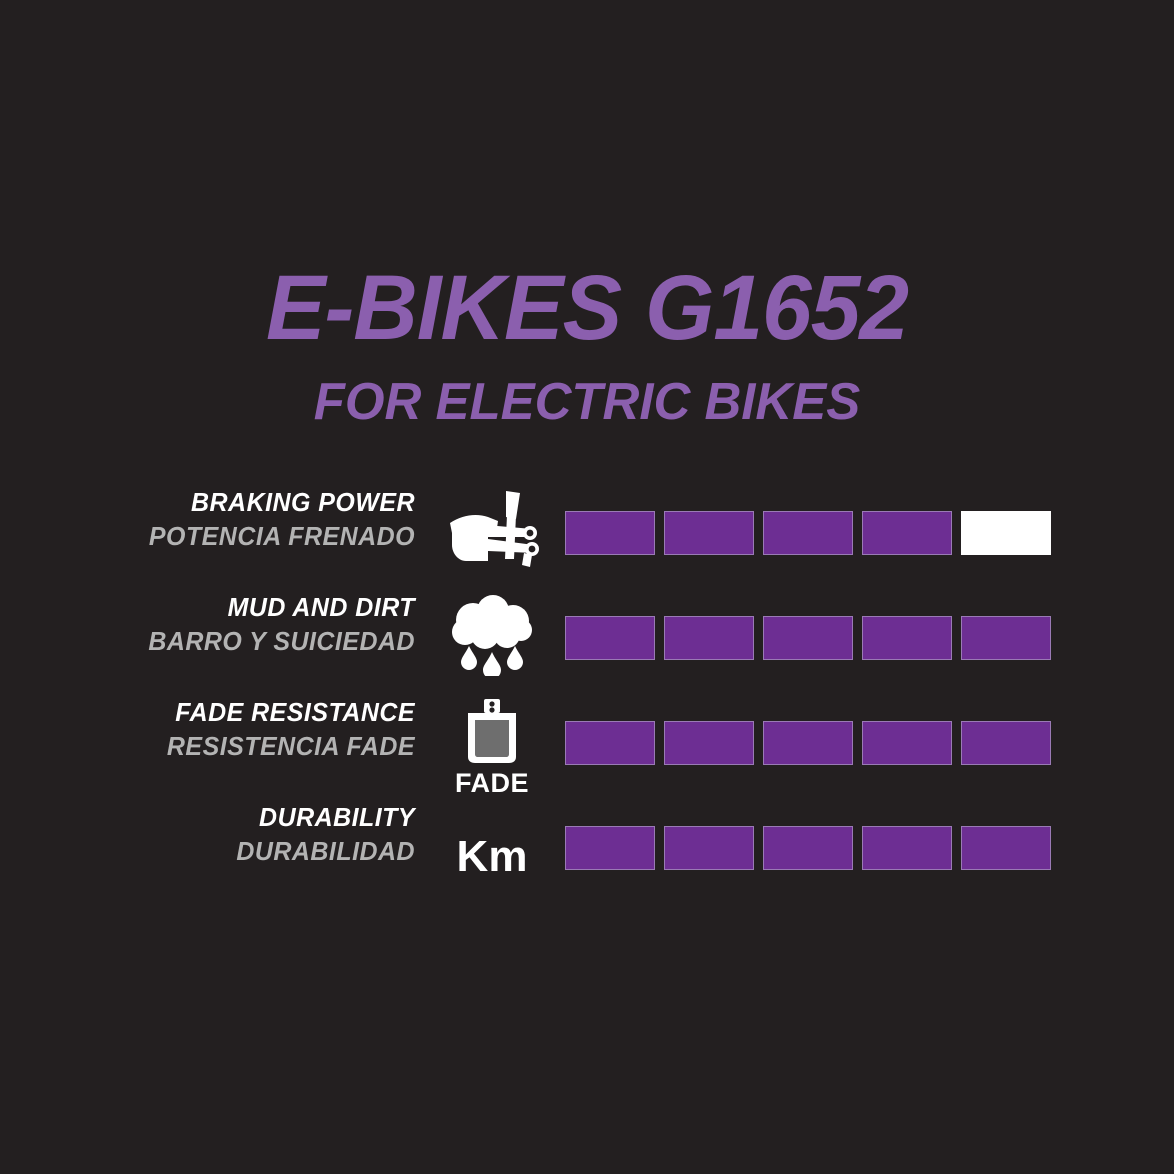 The height and width of the screenshot is (1174, 1174). Describe the element at coordinates (281, 536) in the screenshot. I see `row-label-es: POTENCIA FRENADO` at that location.